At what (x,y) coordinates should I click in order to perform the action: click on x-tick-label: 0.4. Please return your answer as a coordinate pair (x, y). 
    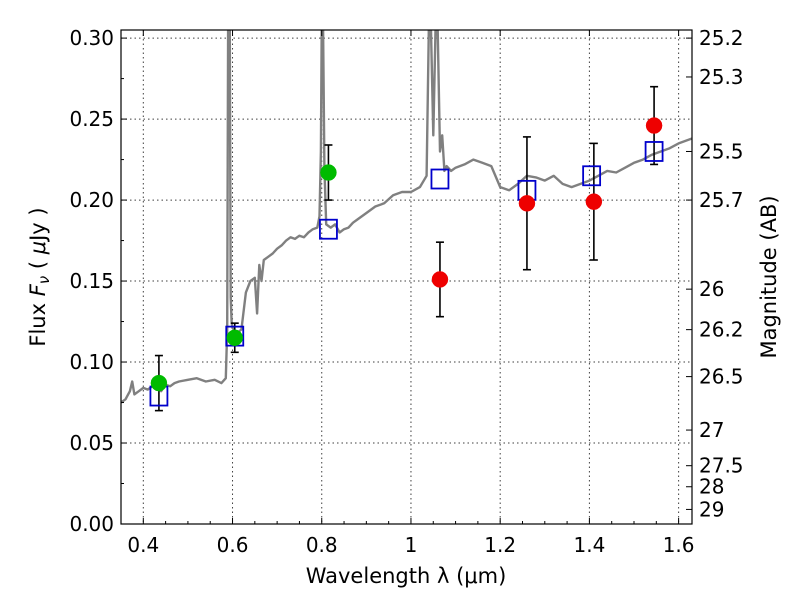
    Looking at the image, I should click on (143, 545).